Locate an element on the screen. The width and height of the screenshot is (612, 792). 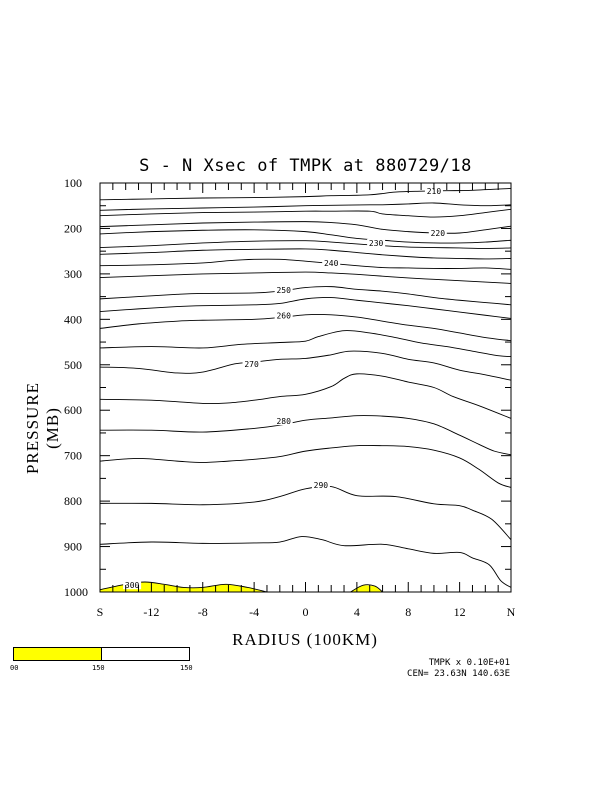
color-bar is located at coordinates (101, 654).